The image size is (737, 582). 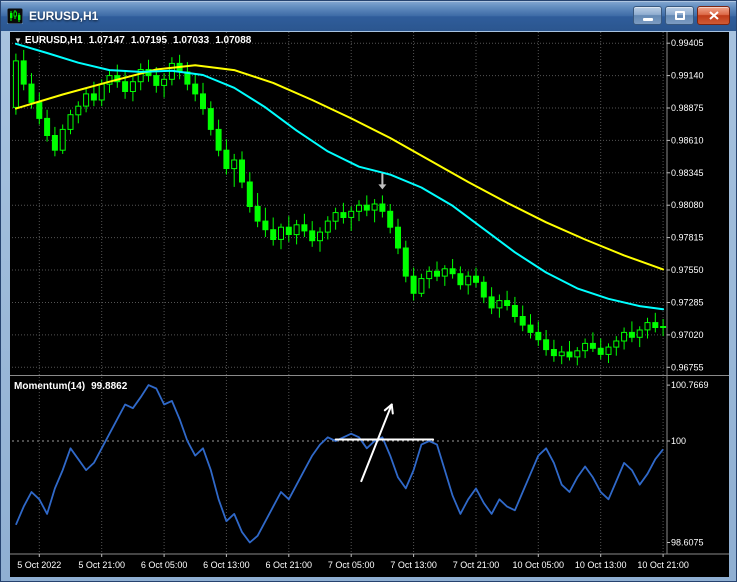 I want to click on time-axis-label: 10 Oct 21:00, so click(x=663, y=565).